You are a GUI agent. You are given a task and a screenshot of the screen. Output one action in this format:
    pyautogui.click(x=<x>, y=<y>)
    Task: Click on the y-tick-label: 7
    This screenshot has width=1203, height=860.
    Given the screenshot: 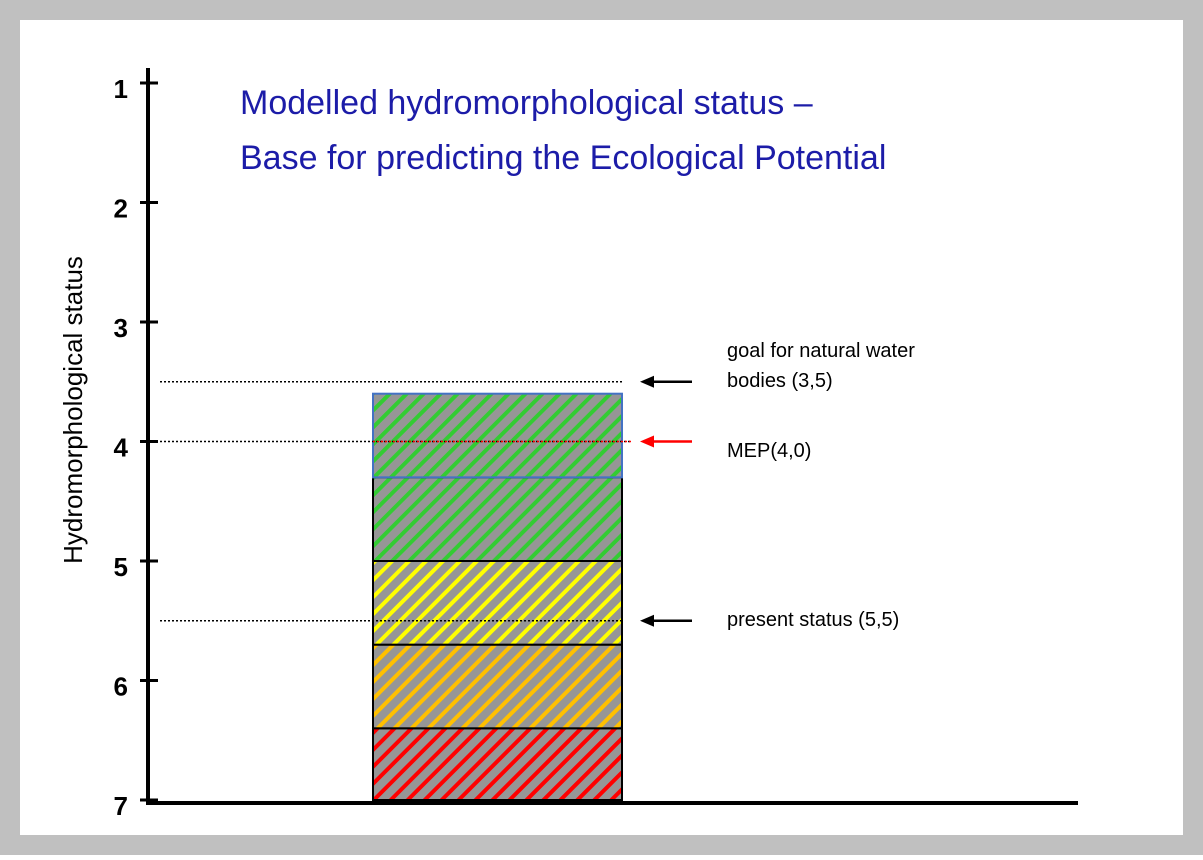 What is the action you would take?
    pyautogui.click(x=121, y=806)
    